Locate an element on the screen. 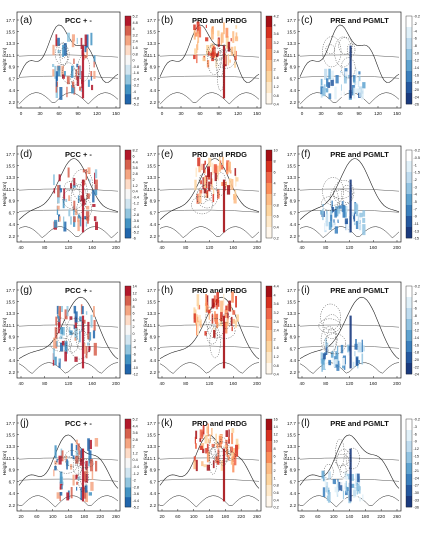 The image size is (427, 550). colorbar-tick-label: -3 is located at coordinates (415, 427).